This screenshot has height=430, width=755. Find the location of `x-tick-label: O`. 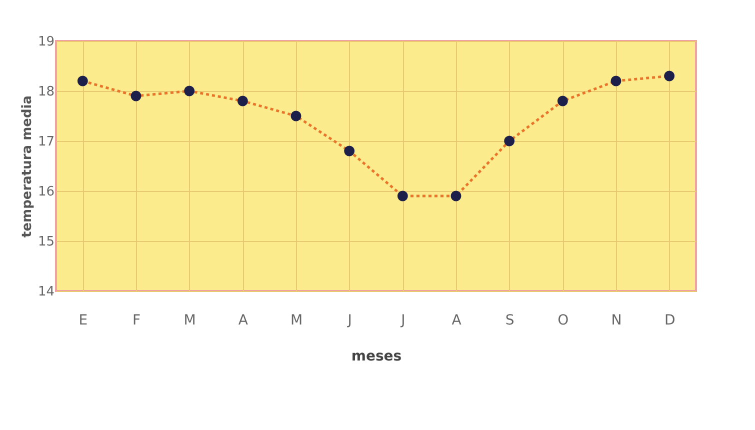

x-tick-label: O is located at coordinates (563, 320).